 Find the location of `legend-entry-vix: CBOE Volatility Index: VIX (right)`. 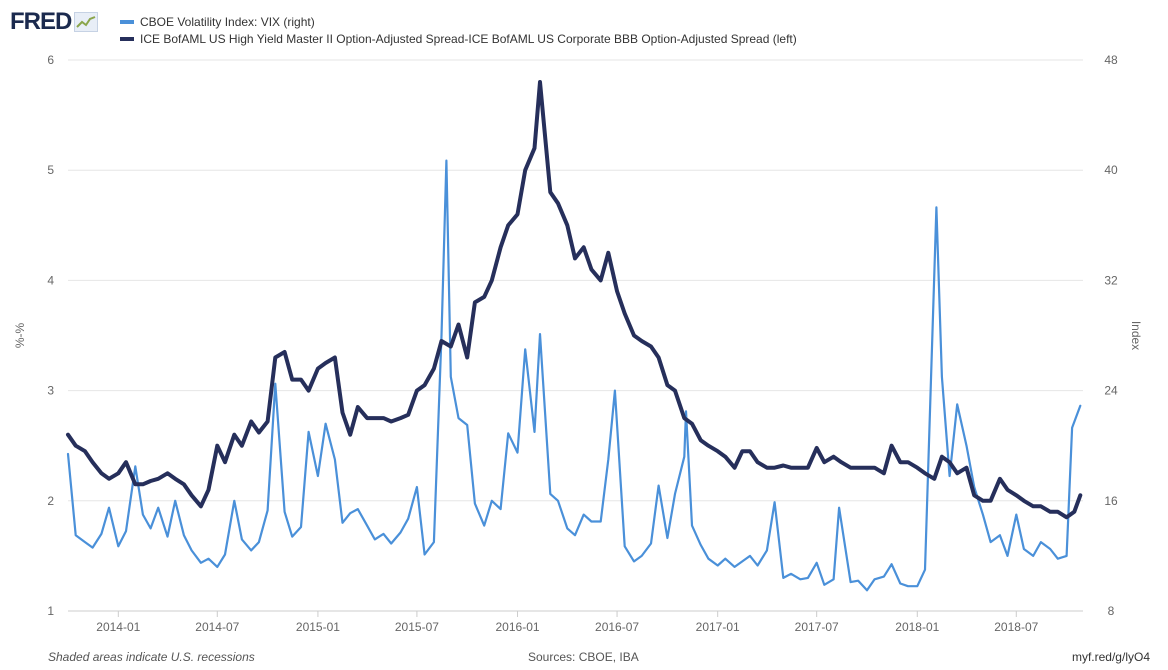

legend-entry-vix: CBOE Volatility Index: VIX (right) is located at coordinates (458, 21).